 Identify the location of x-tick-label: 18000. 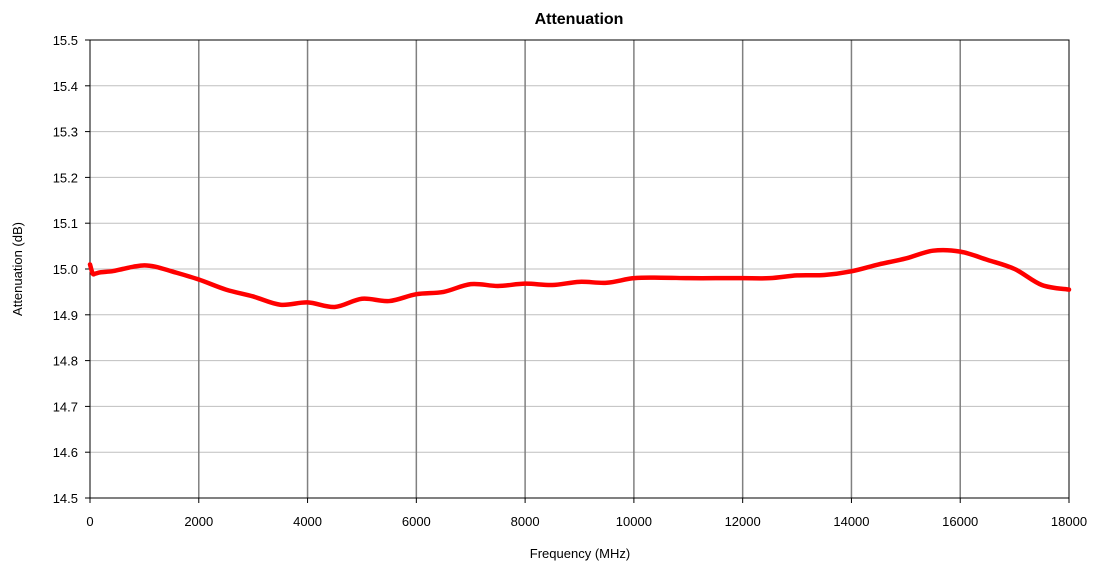
(1069, 521).